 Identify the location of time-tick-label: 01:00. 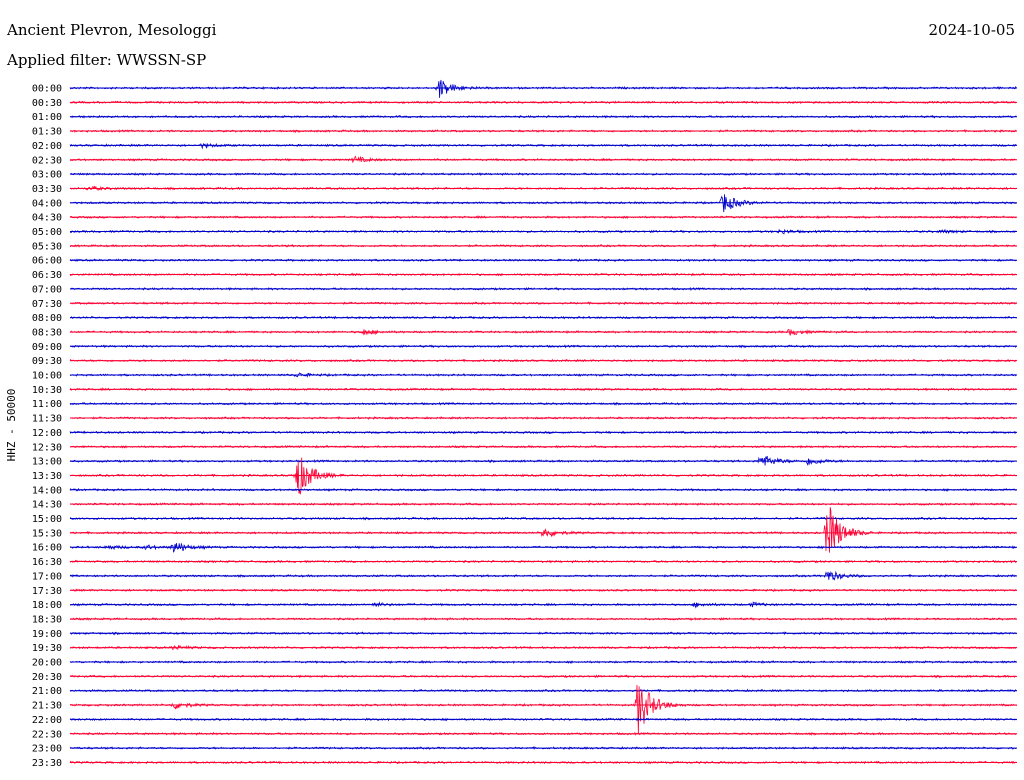
(47, 117).